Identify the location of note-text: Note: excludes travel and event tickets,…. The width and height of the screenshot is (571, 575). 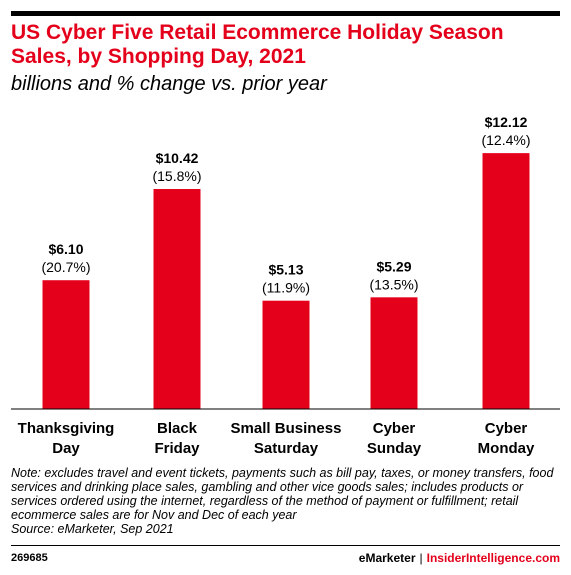
(282, 494).